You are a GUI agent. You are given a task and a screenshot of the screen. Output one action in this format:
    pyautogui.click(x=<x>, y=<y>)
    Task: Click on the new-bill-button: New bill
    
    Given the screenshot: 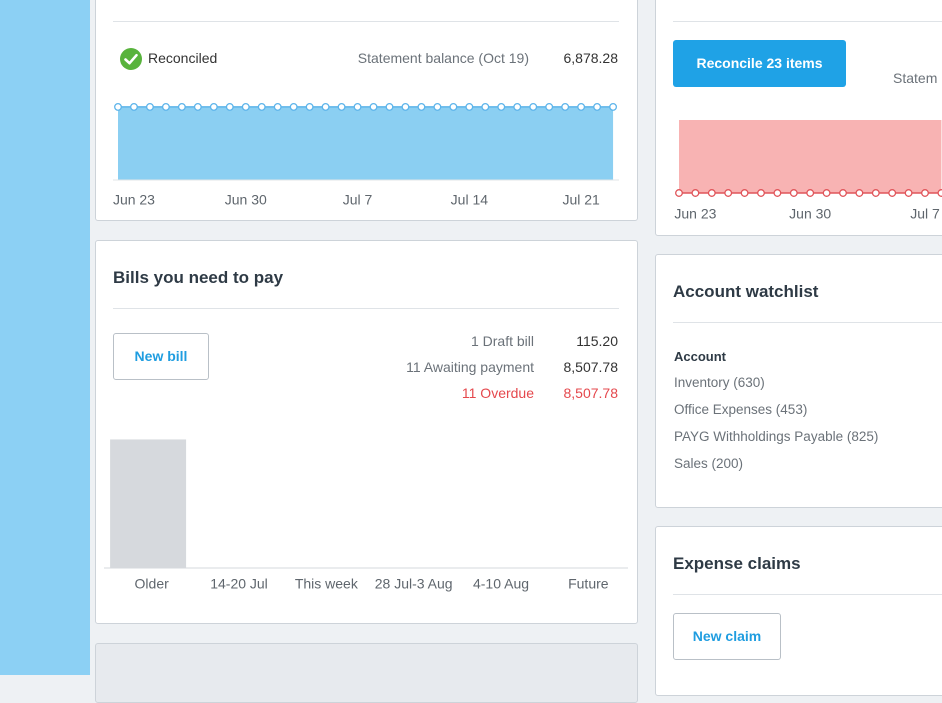 What is the action you would take?
    pyautogui.click(x=161, y=356)
    